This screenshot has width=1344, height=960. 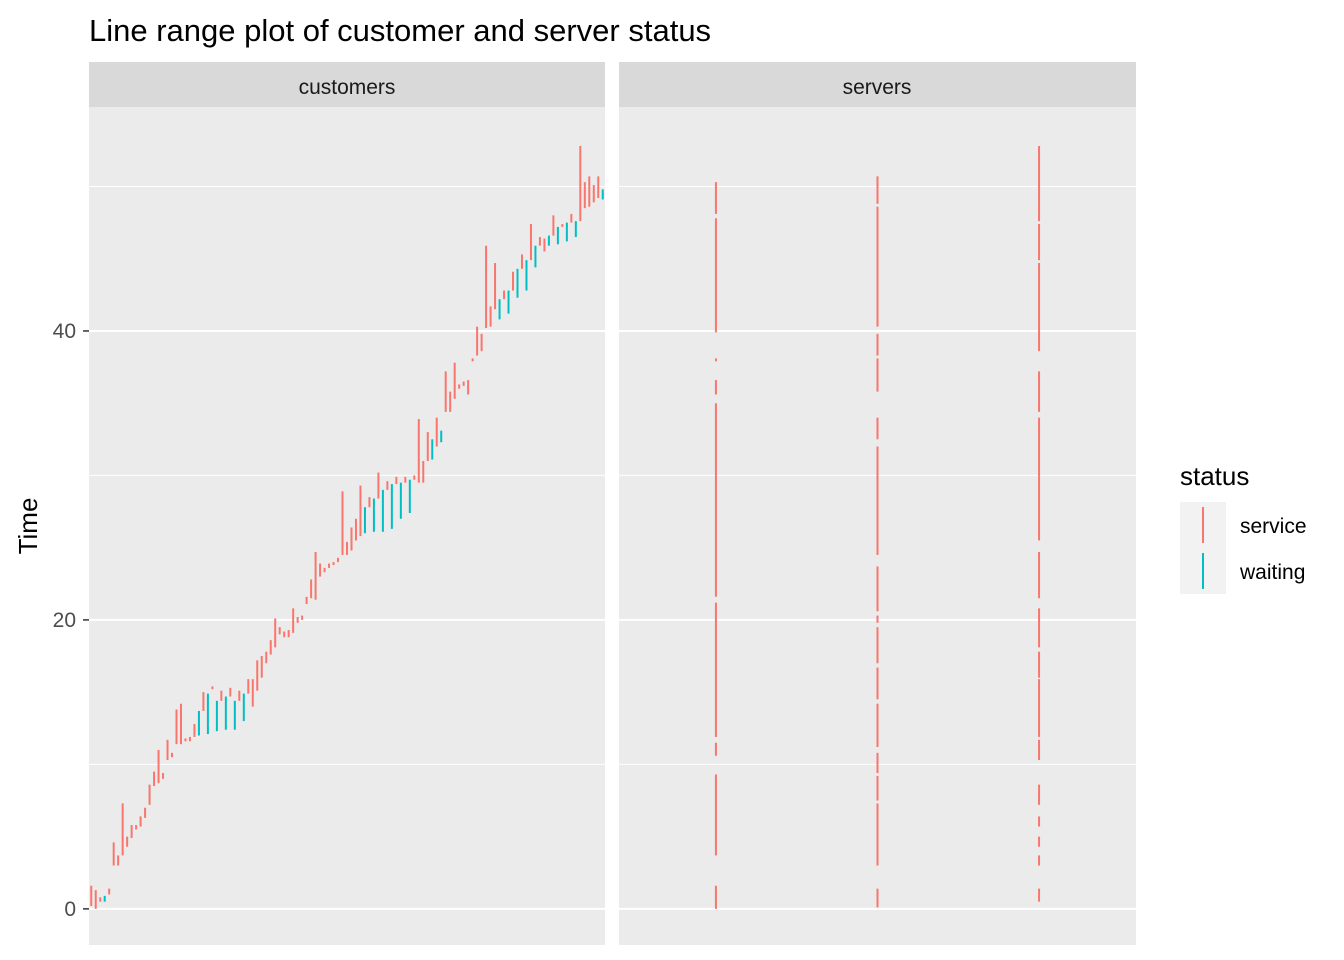 I want to click on legend-keys: service waiting, so click(x=1243, y=548).